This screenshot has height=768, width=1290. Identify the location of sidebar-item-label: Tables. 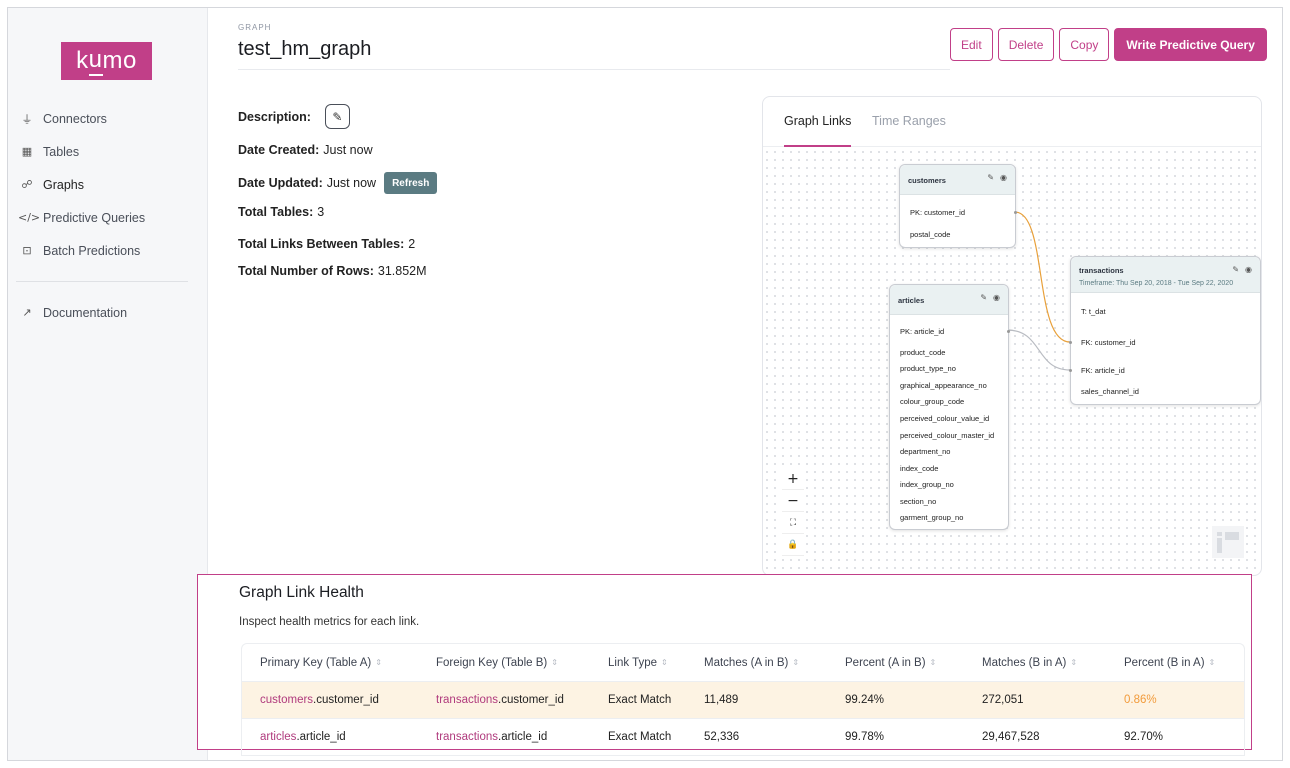
(61, 151).